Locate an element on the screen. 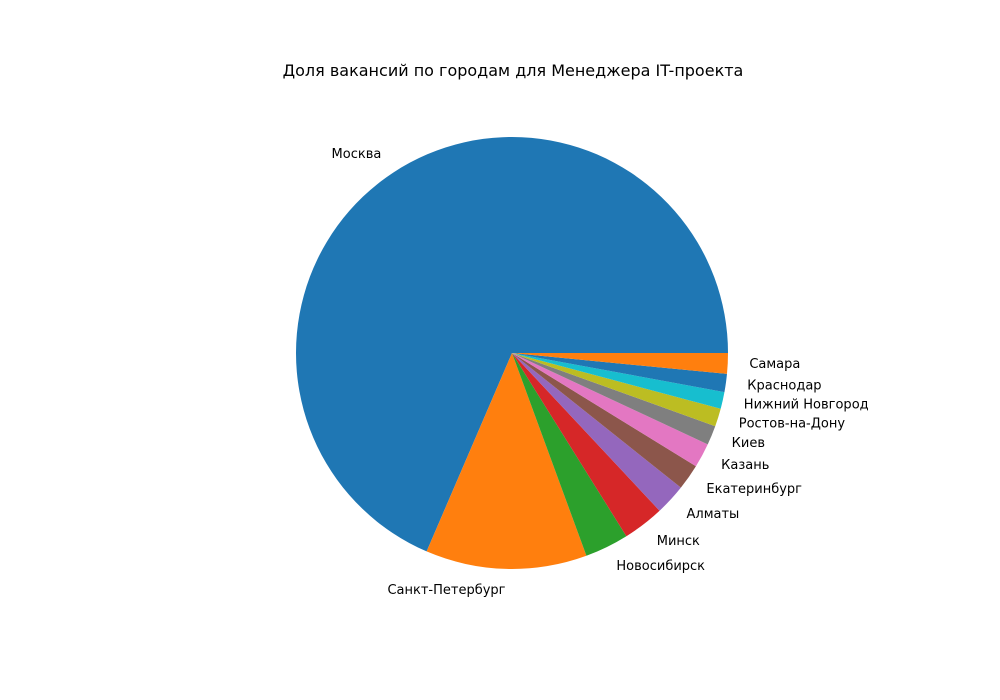 This screenshot has height=700, width=1000. pie-label-6: Екатеринбург is located at coordinates (754, 489).